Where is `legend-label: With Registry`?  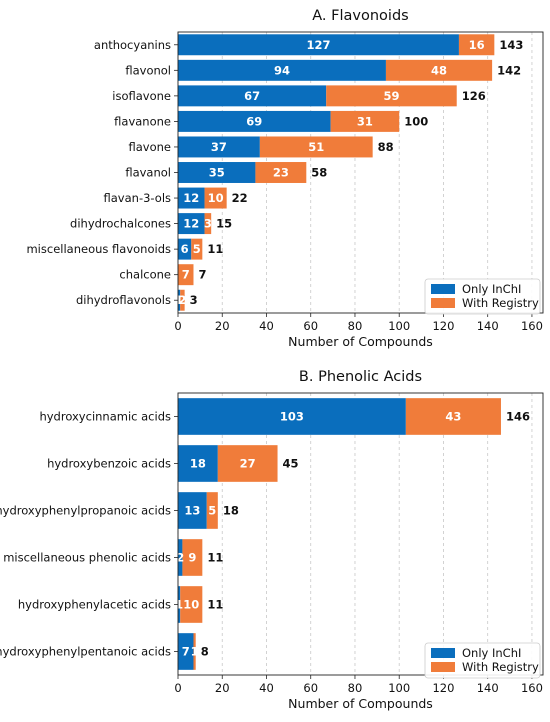
legend-label: With Registry is located at coordinates (500, 303).